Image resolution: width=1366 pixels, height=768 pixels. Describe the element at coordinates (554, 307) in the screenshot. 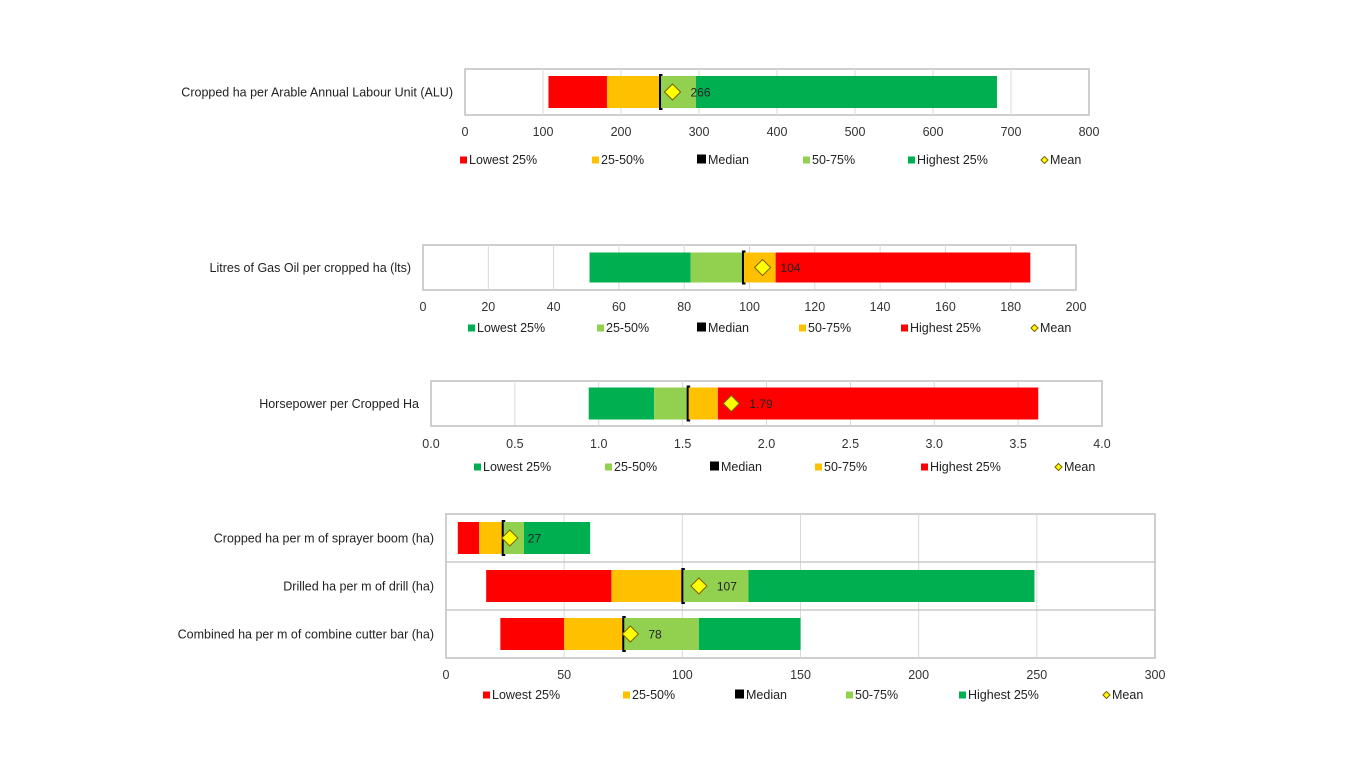

I see `x-tick-label: 40` at that location.